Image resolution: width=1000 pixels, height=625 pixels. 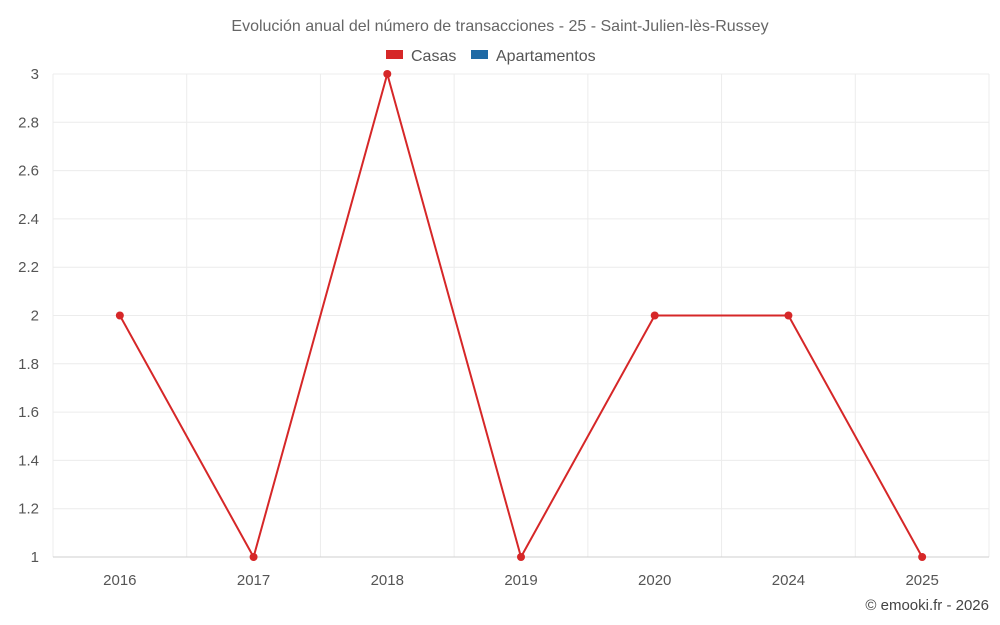 What do you see at coordinates (28, 509) in the screenshot?
I see `y-tick-label: 1.2` at bounding box center [28, 509].